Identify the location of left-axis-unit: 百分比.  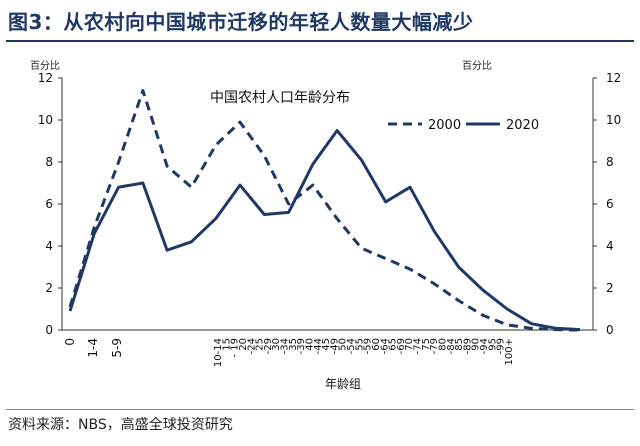
(45, 66).